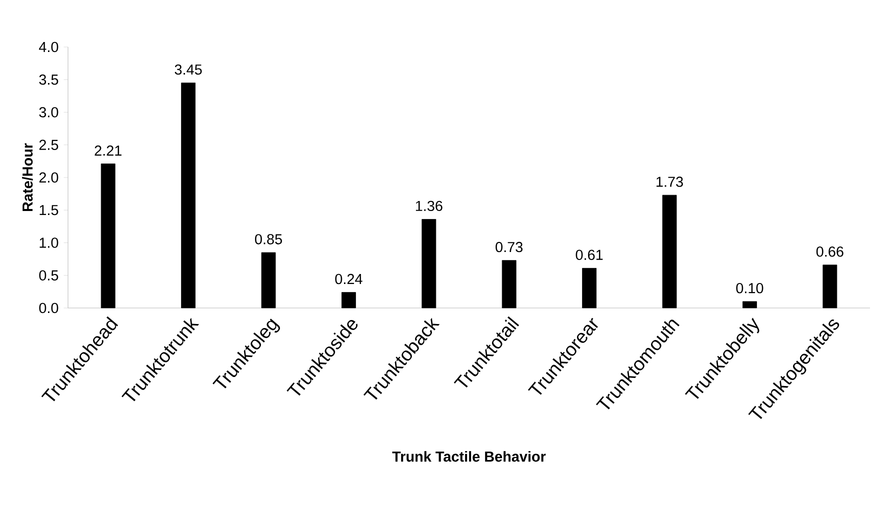 This screenshot has height=531, width=888. What do you see at coordinates (830, 251) in the screenshot?
I see `data-label: 0.66` at bounding box center [830, 251].